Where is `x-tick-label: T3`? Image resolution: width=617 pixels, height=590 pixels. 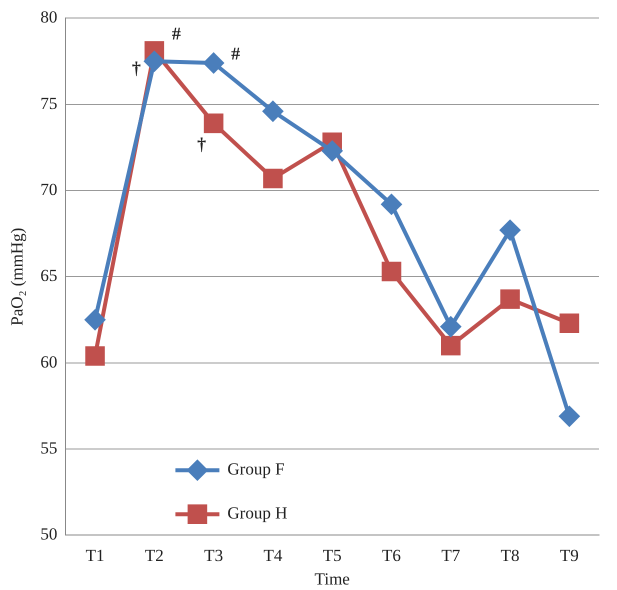
x-tick-label: T3 is located at coordinates (214, 555).